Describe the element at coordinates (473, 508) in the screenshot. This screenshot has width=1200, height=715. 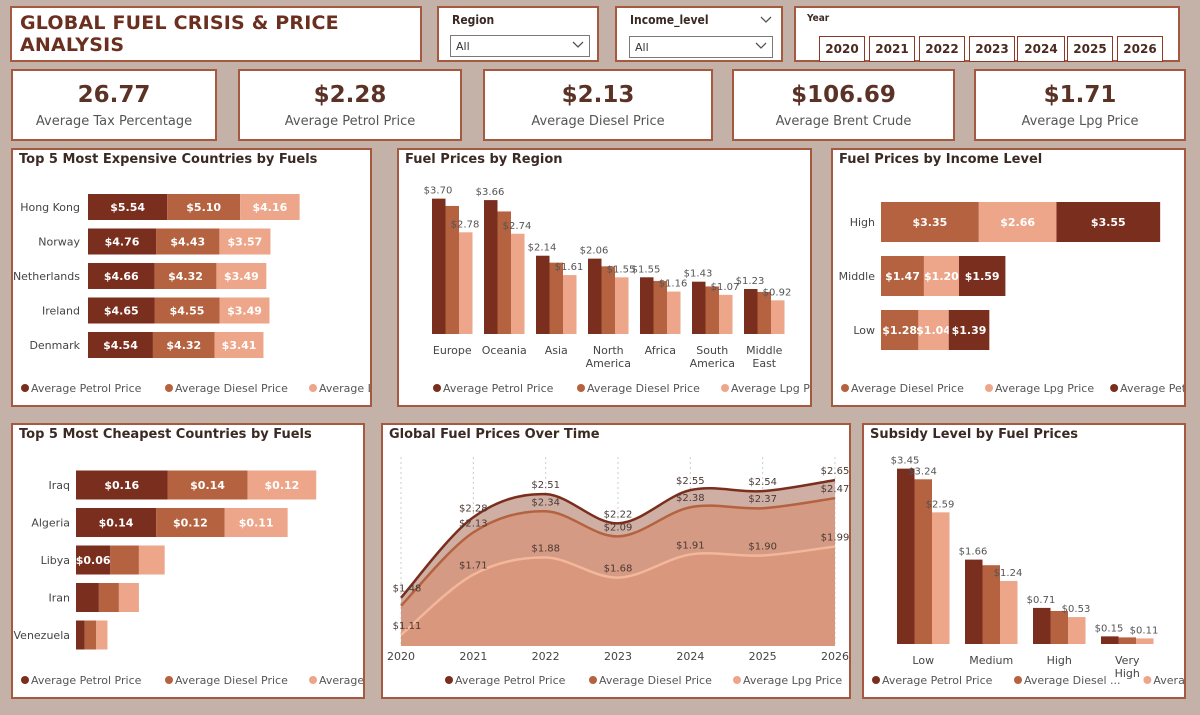
I see `data-label: $2.28` at that location.